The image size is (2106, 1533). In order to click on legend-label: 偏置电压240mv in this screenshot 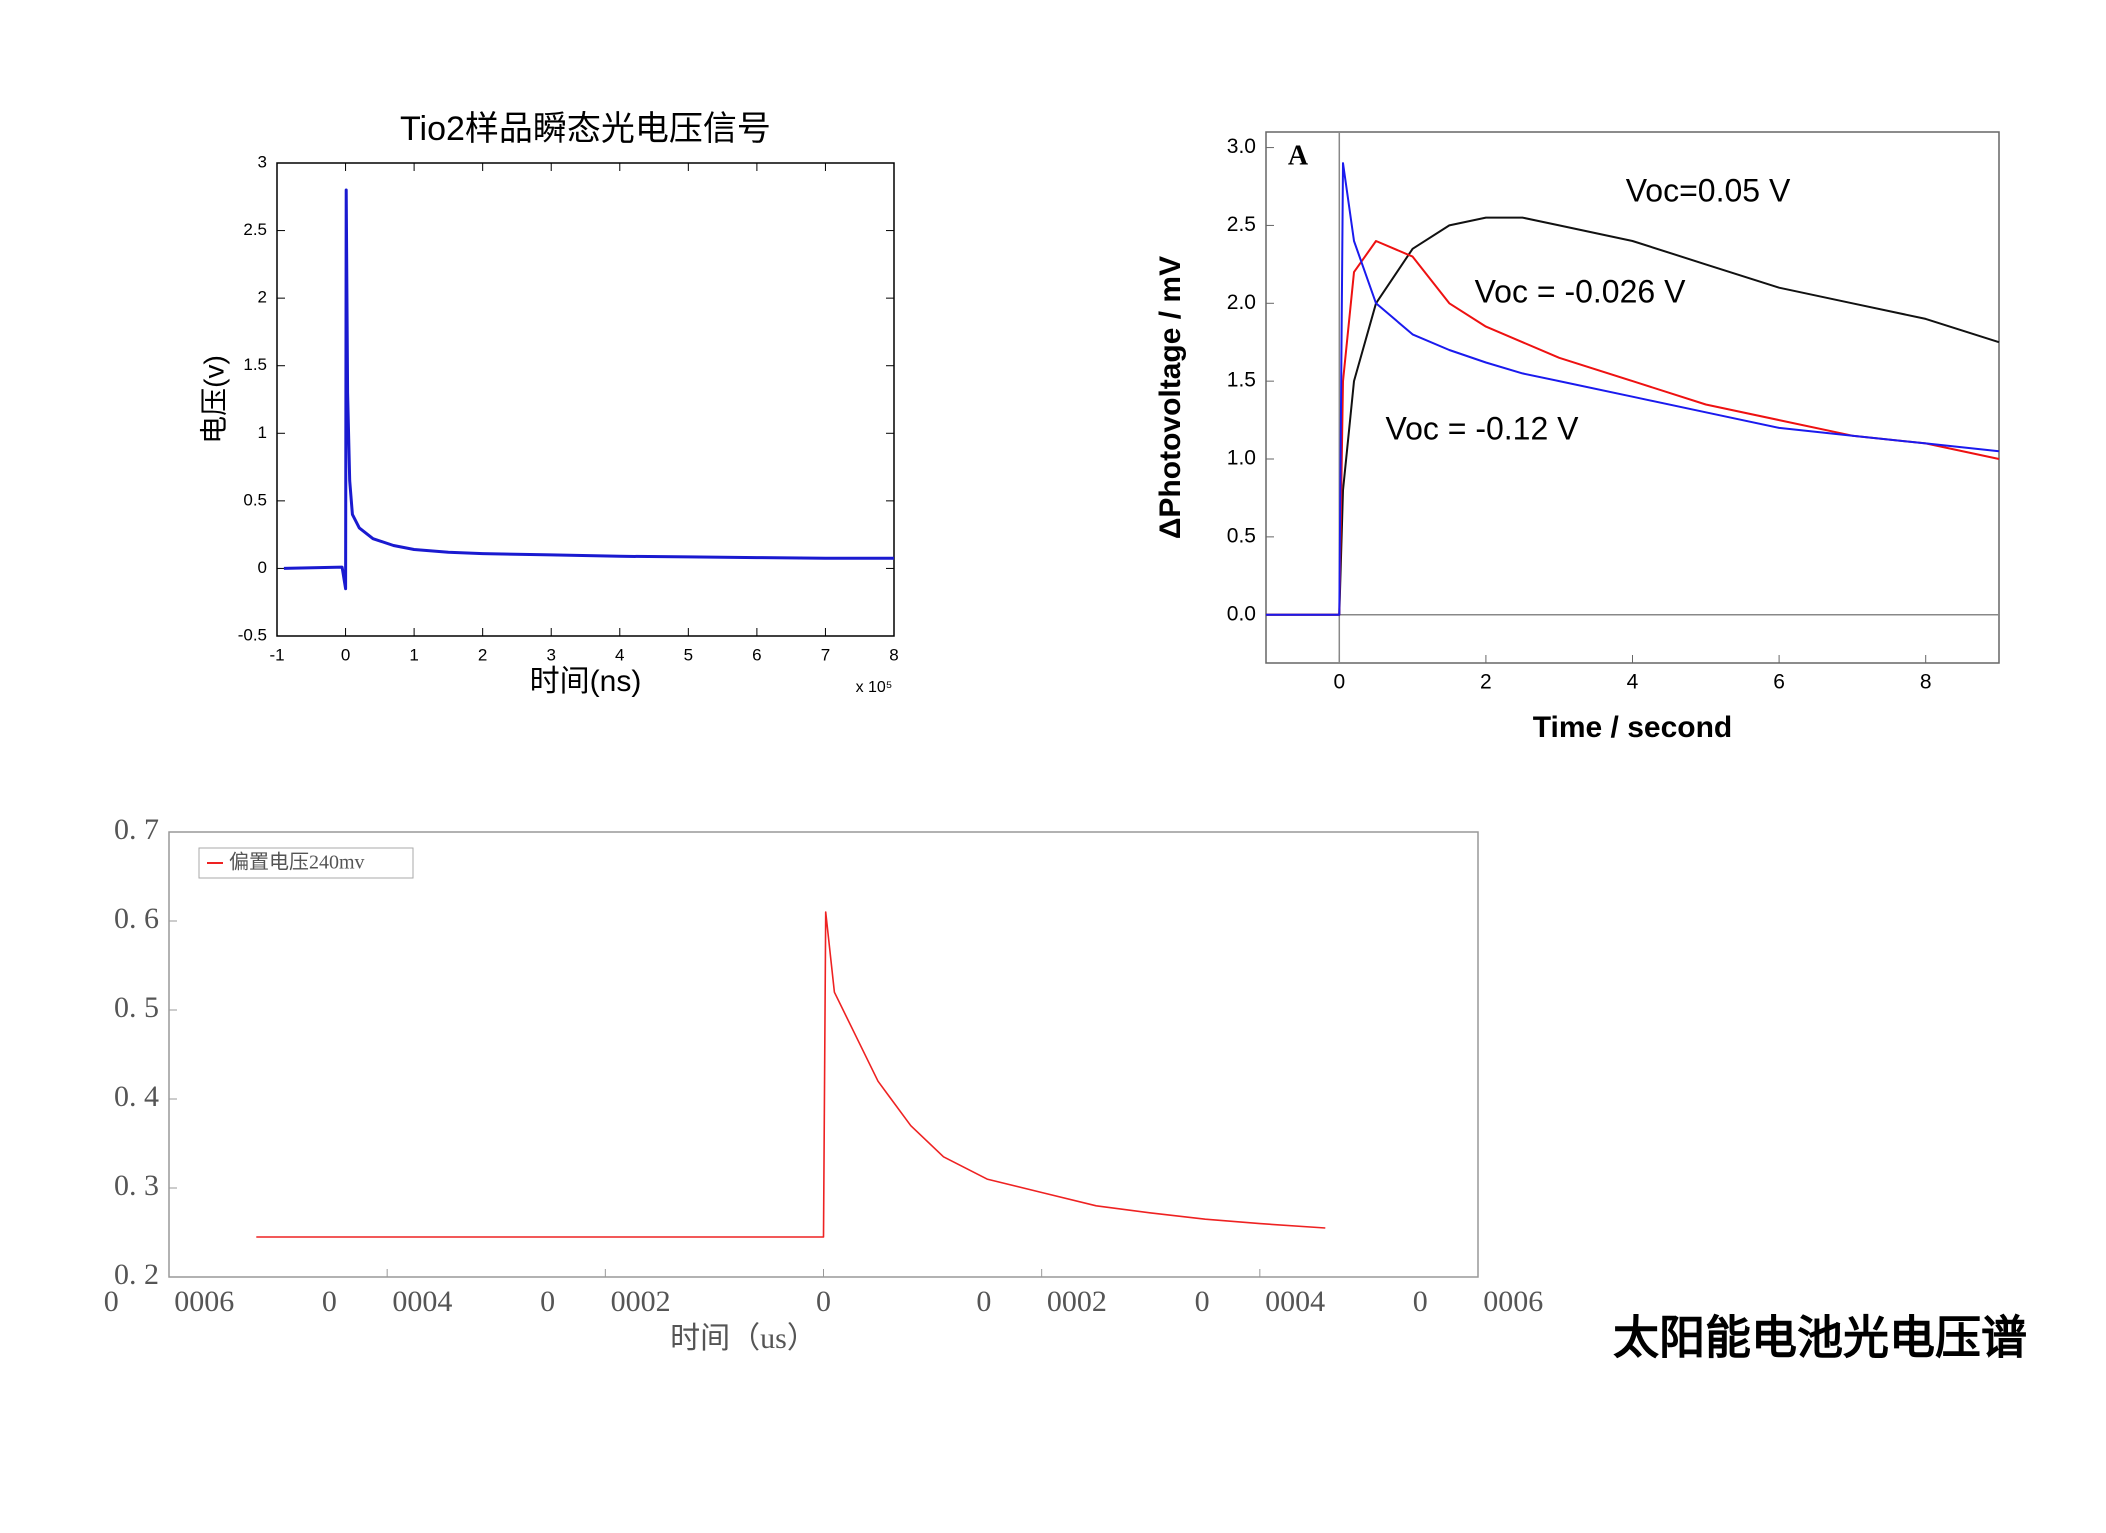, I will do `click(297, 862)`.